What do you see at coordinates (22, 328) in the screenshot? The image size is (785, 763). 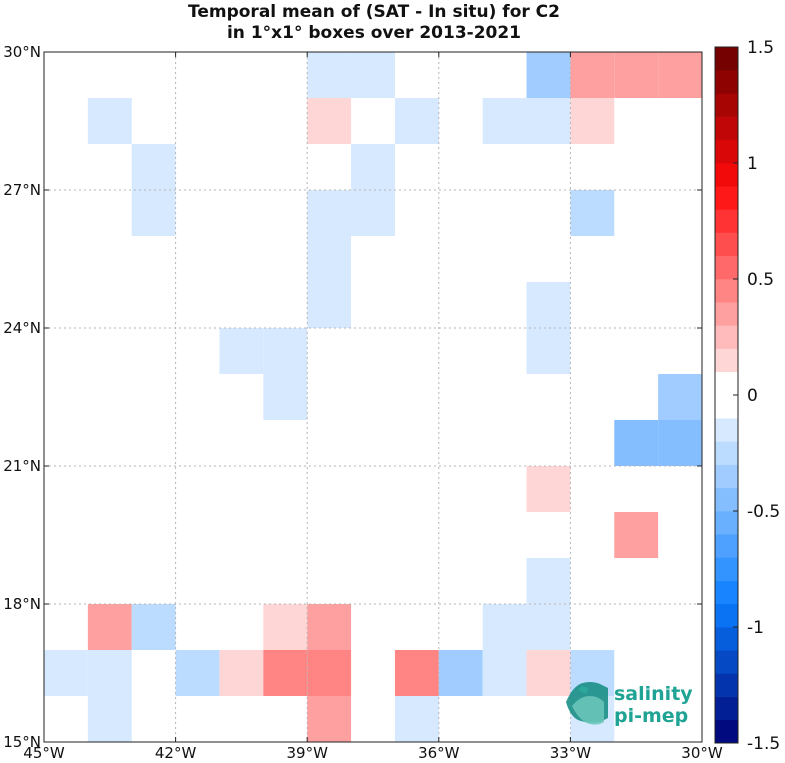 I see `y-tick-label: 24°N` at bounding box center [22, 328].